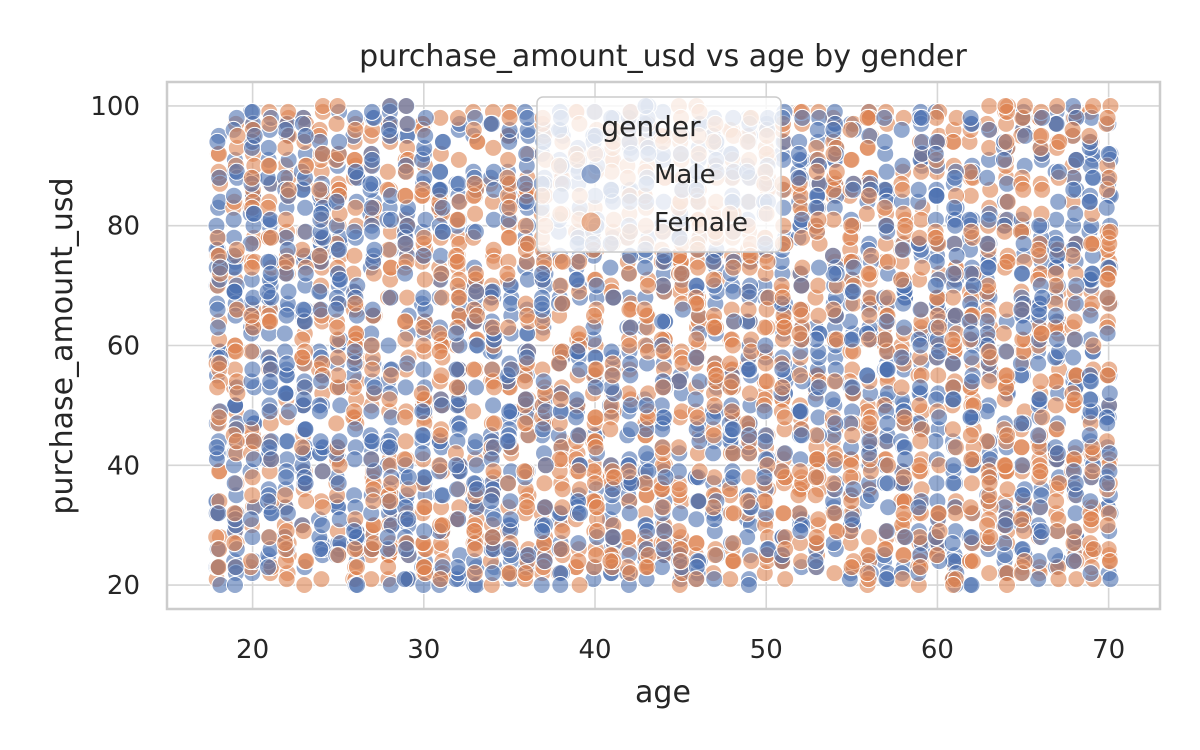 The height and width of the screenshot is (750, 1200). Describe the element at coordinates (123, 466) in the screenshot. I see `y-tick-label: 40` at that location.